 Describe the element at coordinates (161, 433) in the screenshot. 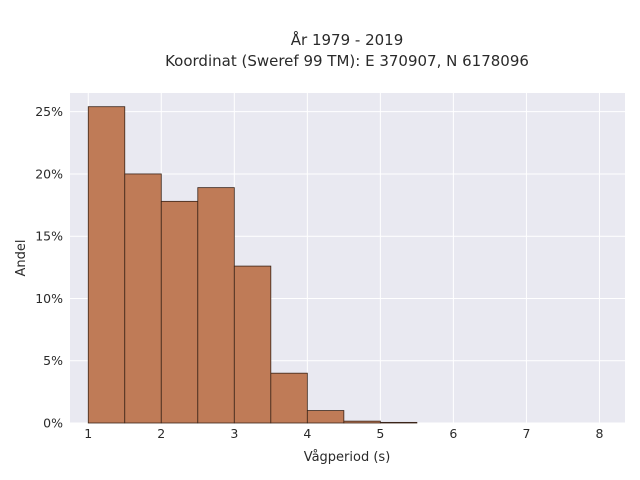

I see `x-tick-label: 2` at that location.